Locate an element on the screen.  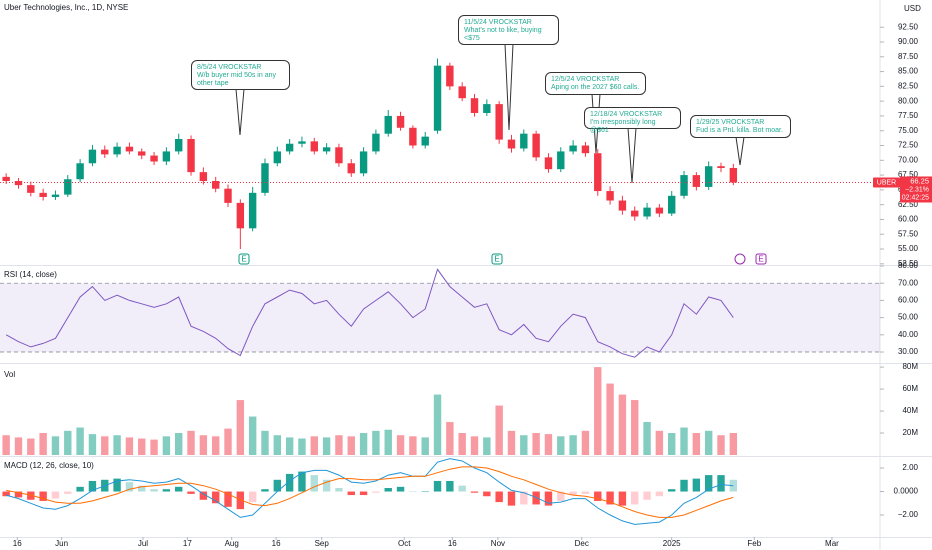
y-tick-label: 40M is located at coordinates (910, 410).